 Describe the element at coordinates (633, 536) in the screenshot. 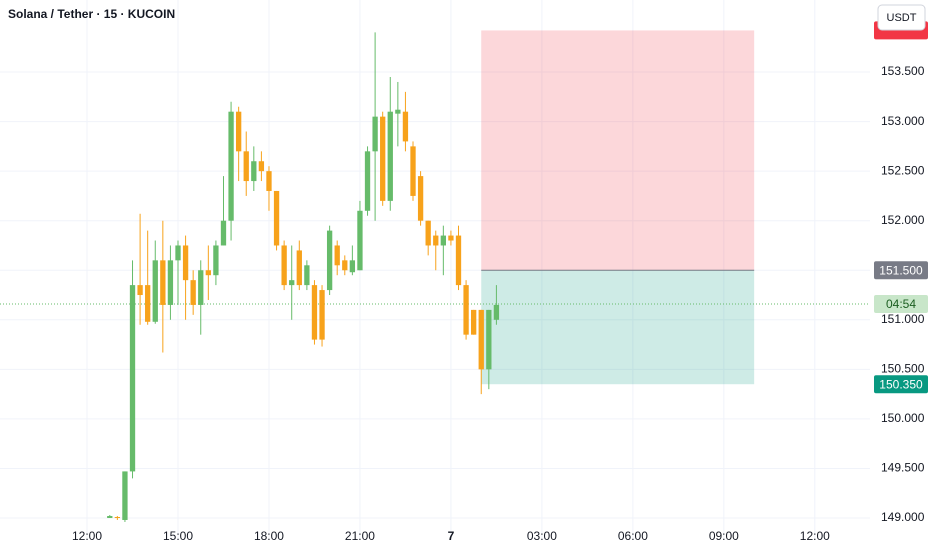

I see `x-tick-label: 06:00` at that location.